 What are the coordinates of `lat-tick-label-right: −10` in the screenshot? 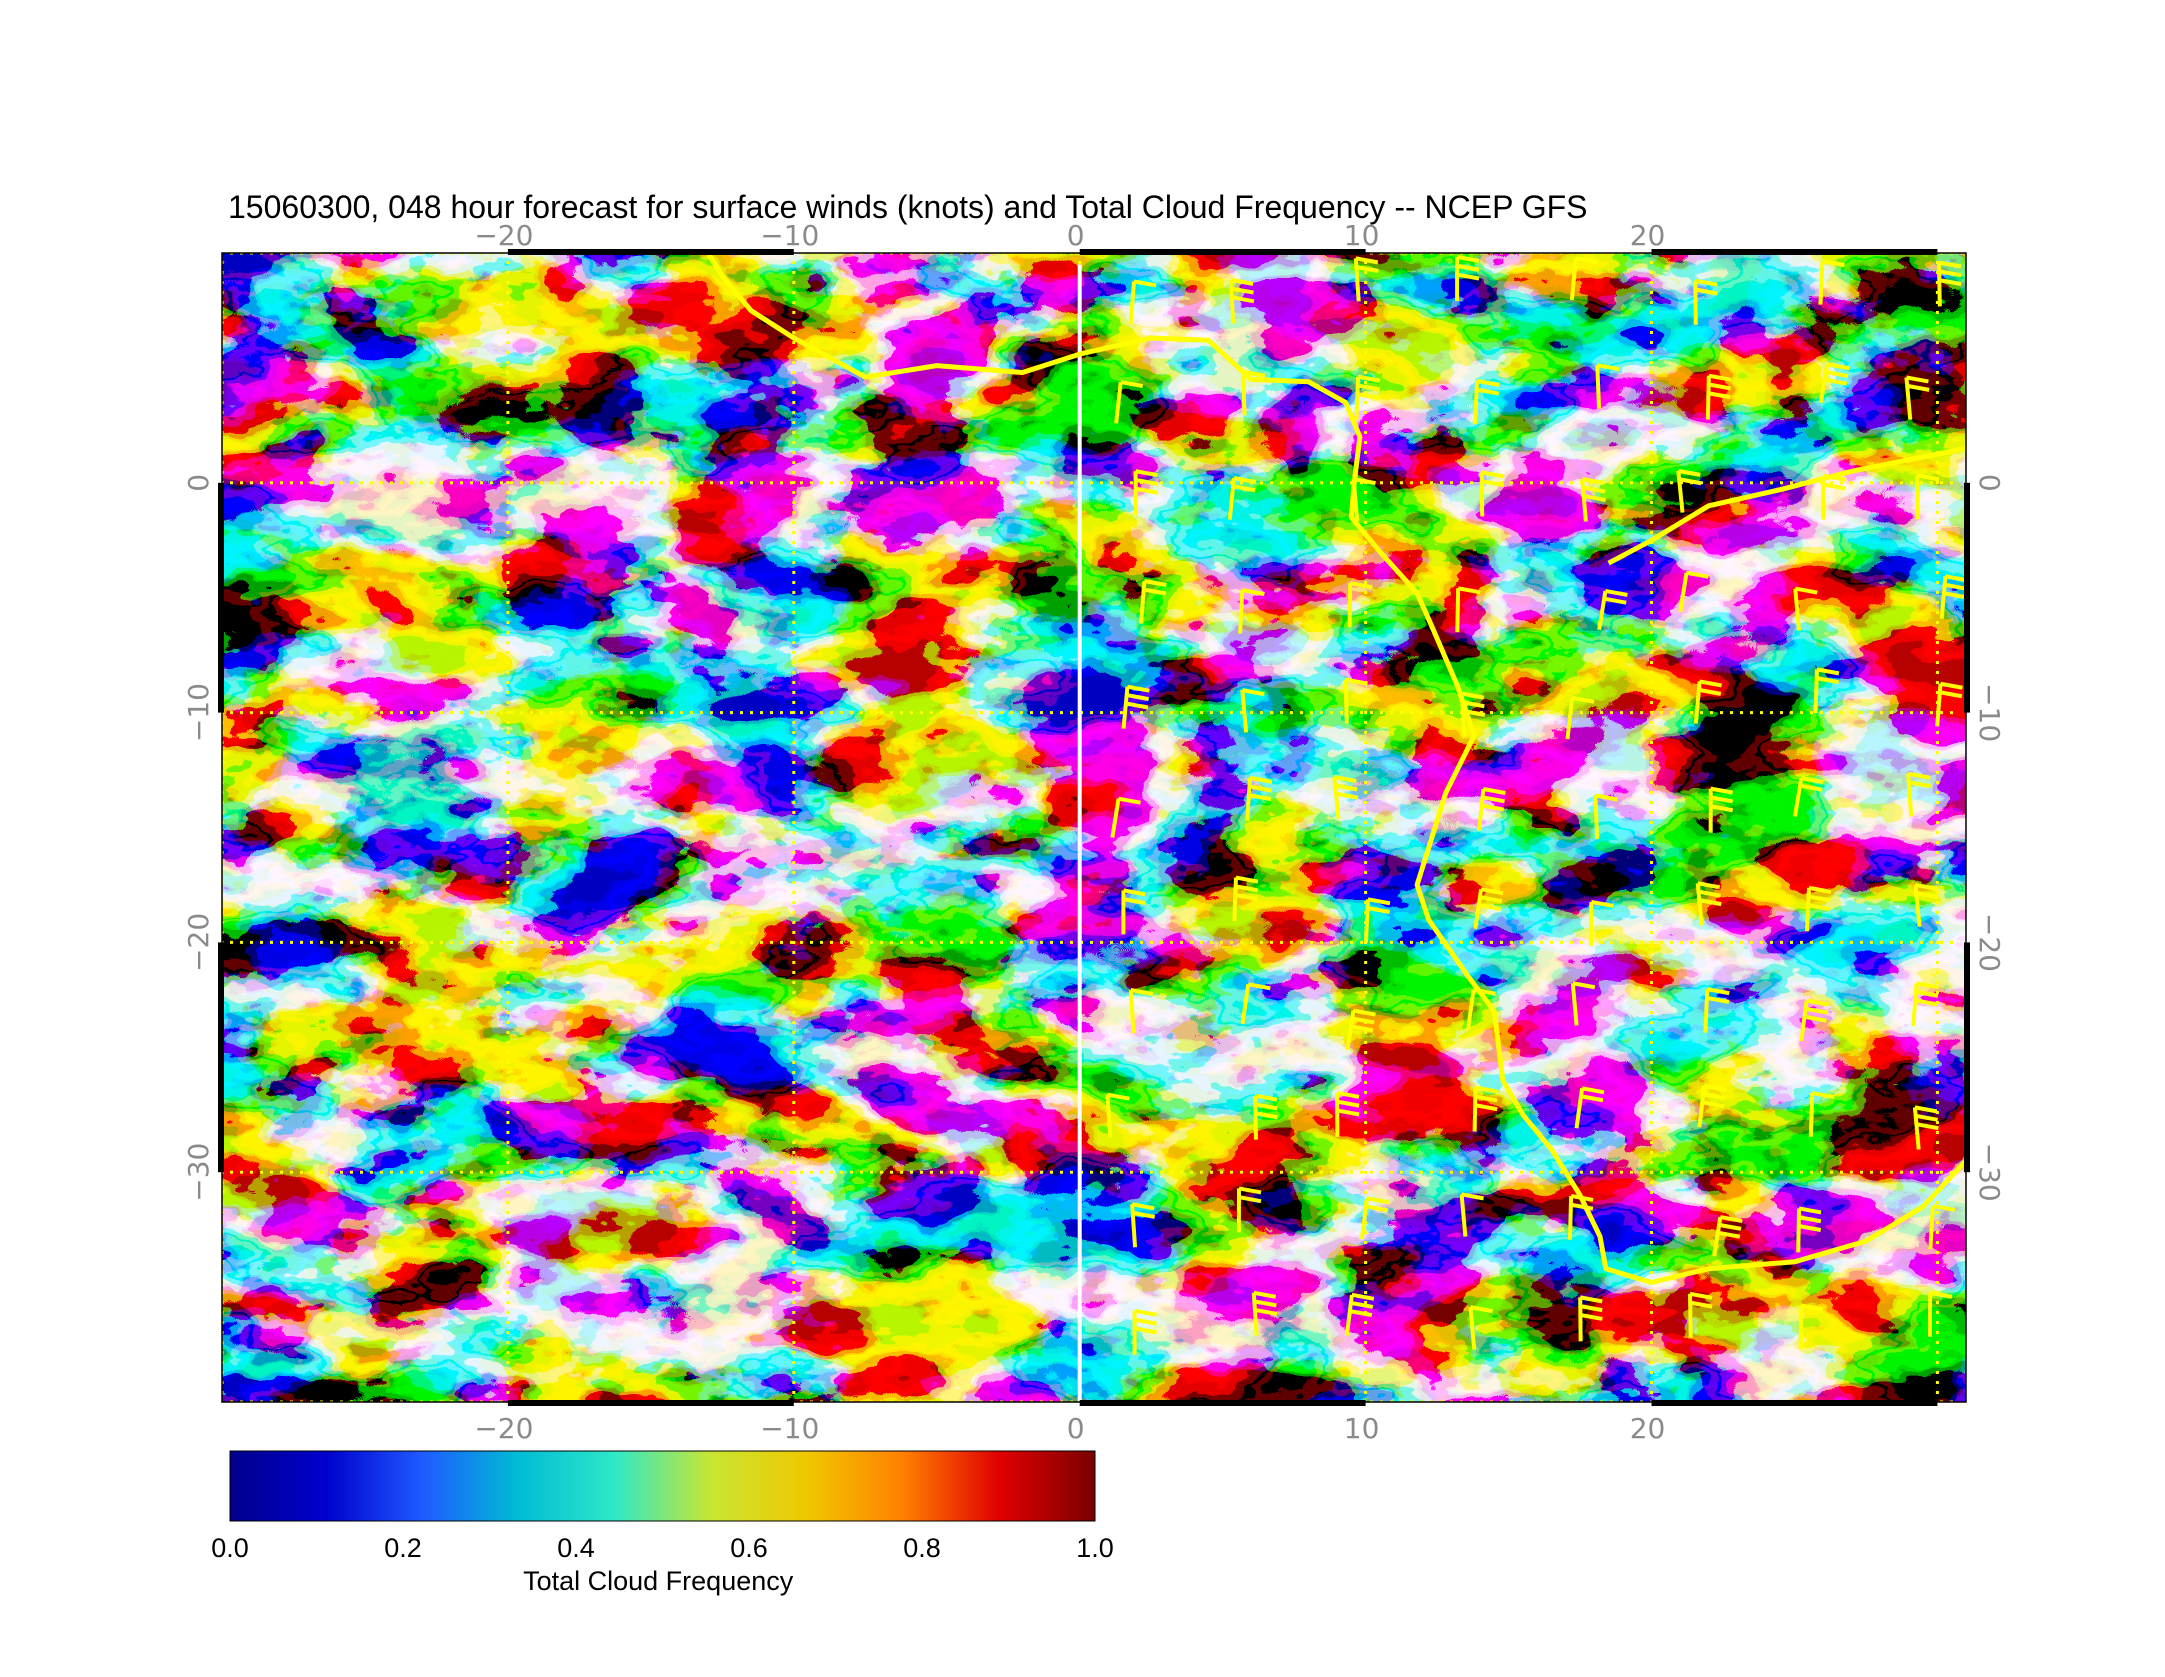 It's located at (1989, 712).